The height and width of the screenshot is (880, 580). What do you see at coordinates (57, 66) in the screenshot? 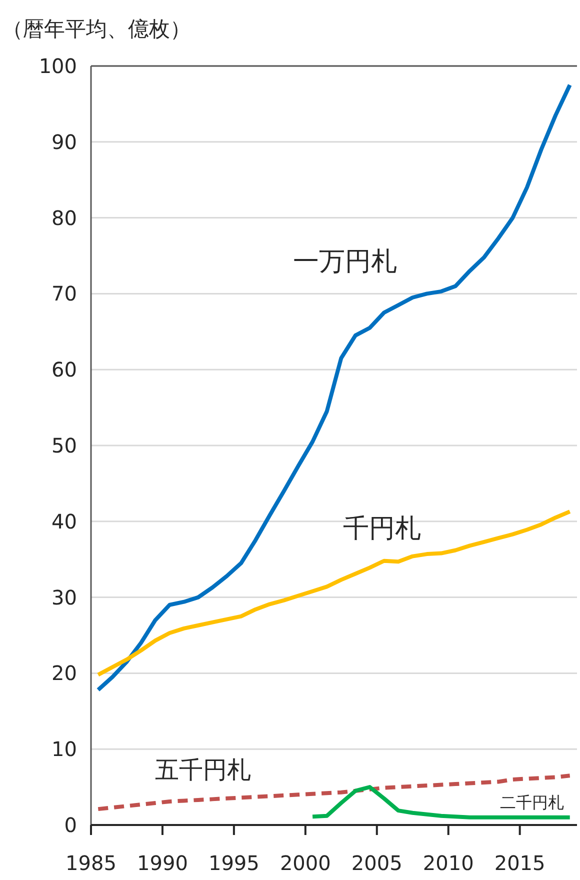
I see `y-tick-label: 100` at bounding box center [57, 66].